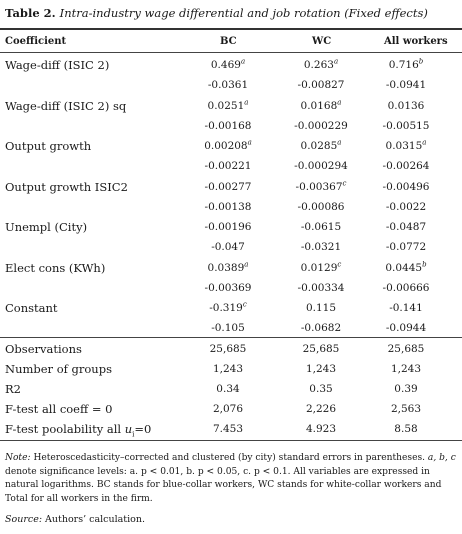 This screenshot has height=534, width=462. What do you see at coordinates (228, 207) in the screenshot?
I see `std-error-bc: -0.00138` at bounding box center [228, 207].